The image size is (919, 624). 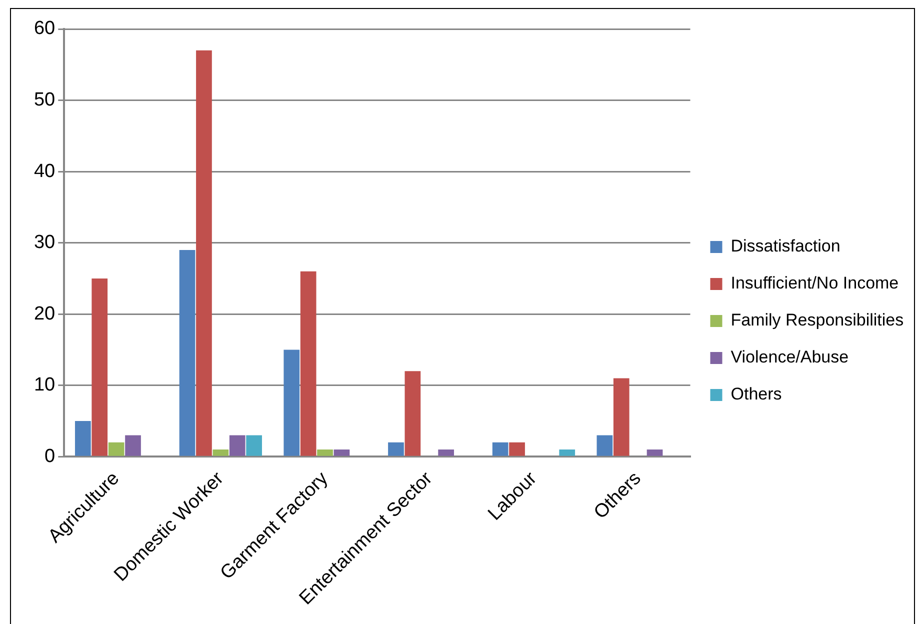 I want to click on y-tick-label: 60, so click(x=45, y=29).